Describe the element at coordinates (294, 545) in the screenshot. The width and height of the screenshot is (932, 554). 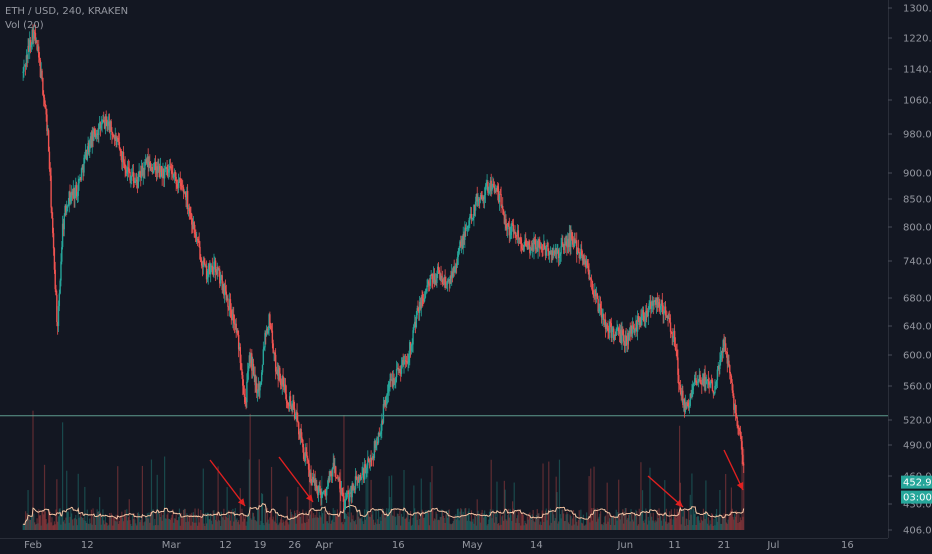
I see `time-axis-label: 26` at that location.